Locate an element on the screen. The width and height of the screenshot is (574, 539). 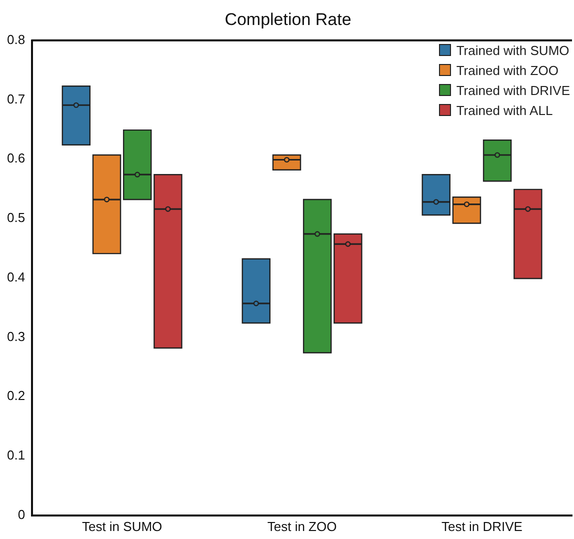
legend-label: Trained with ALL is located at coordinates (504, 110).